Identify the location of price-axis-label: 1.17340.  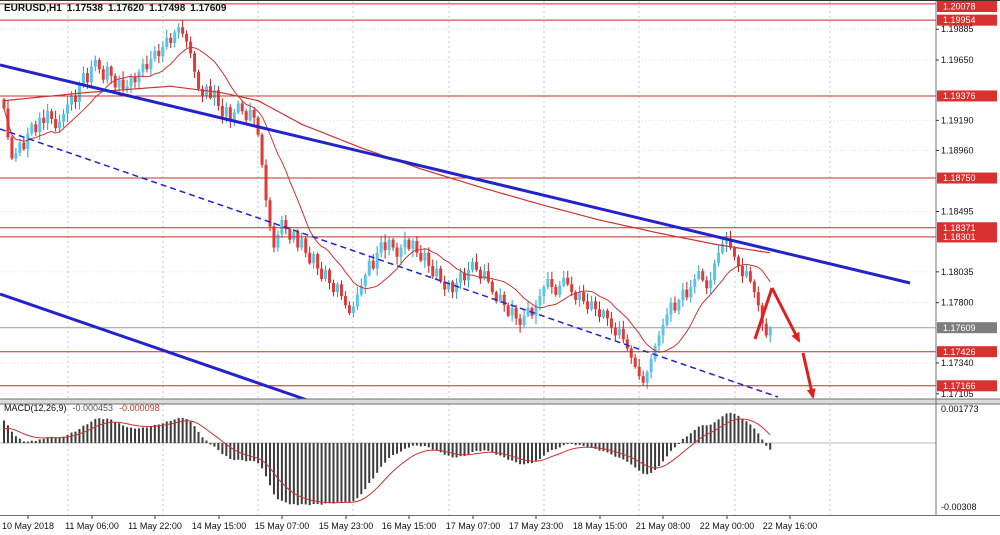
(957, 363).